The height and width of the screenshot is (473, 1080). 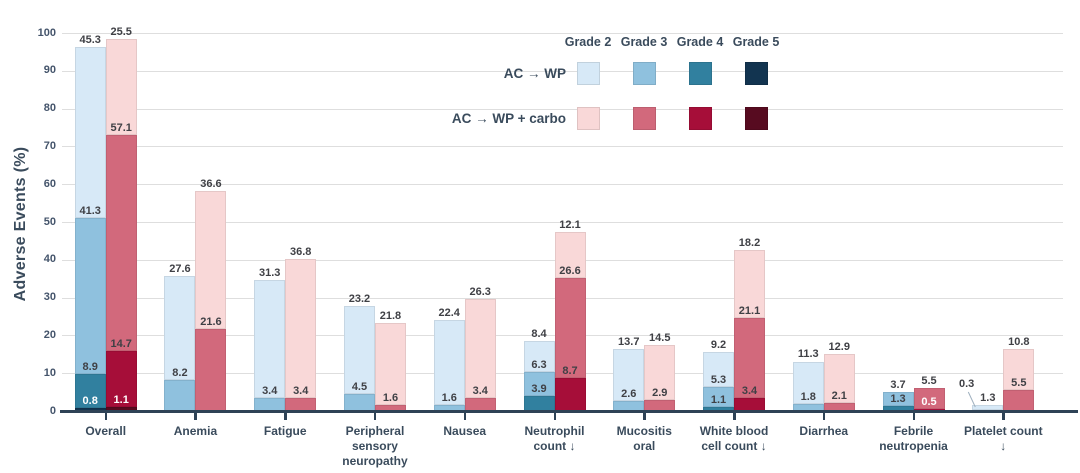 What do you see at coordinates (211, 184) in the screenshot?
I see `value-label: 36.6` at bounding box center [211, 184].